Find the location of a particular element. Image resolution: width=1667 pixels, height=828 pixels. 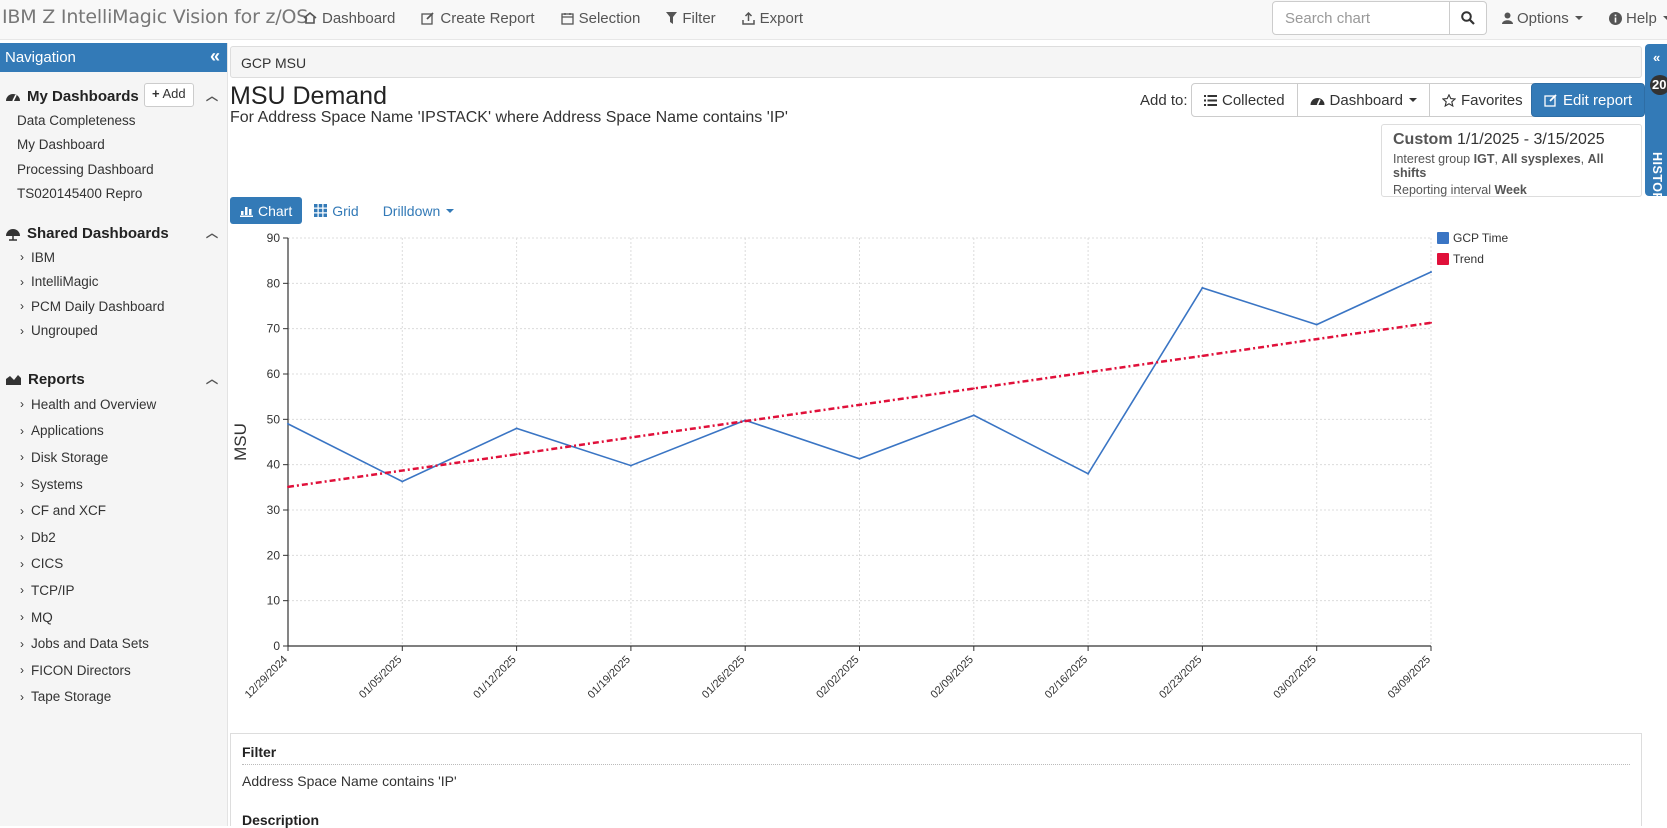

tree-label: FICON Directors is located at coordinates (81, 670).